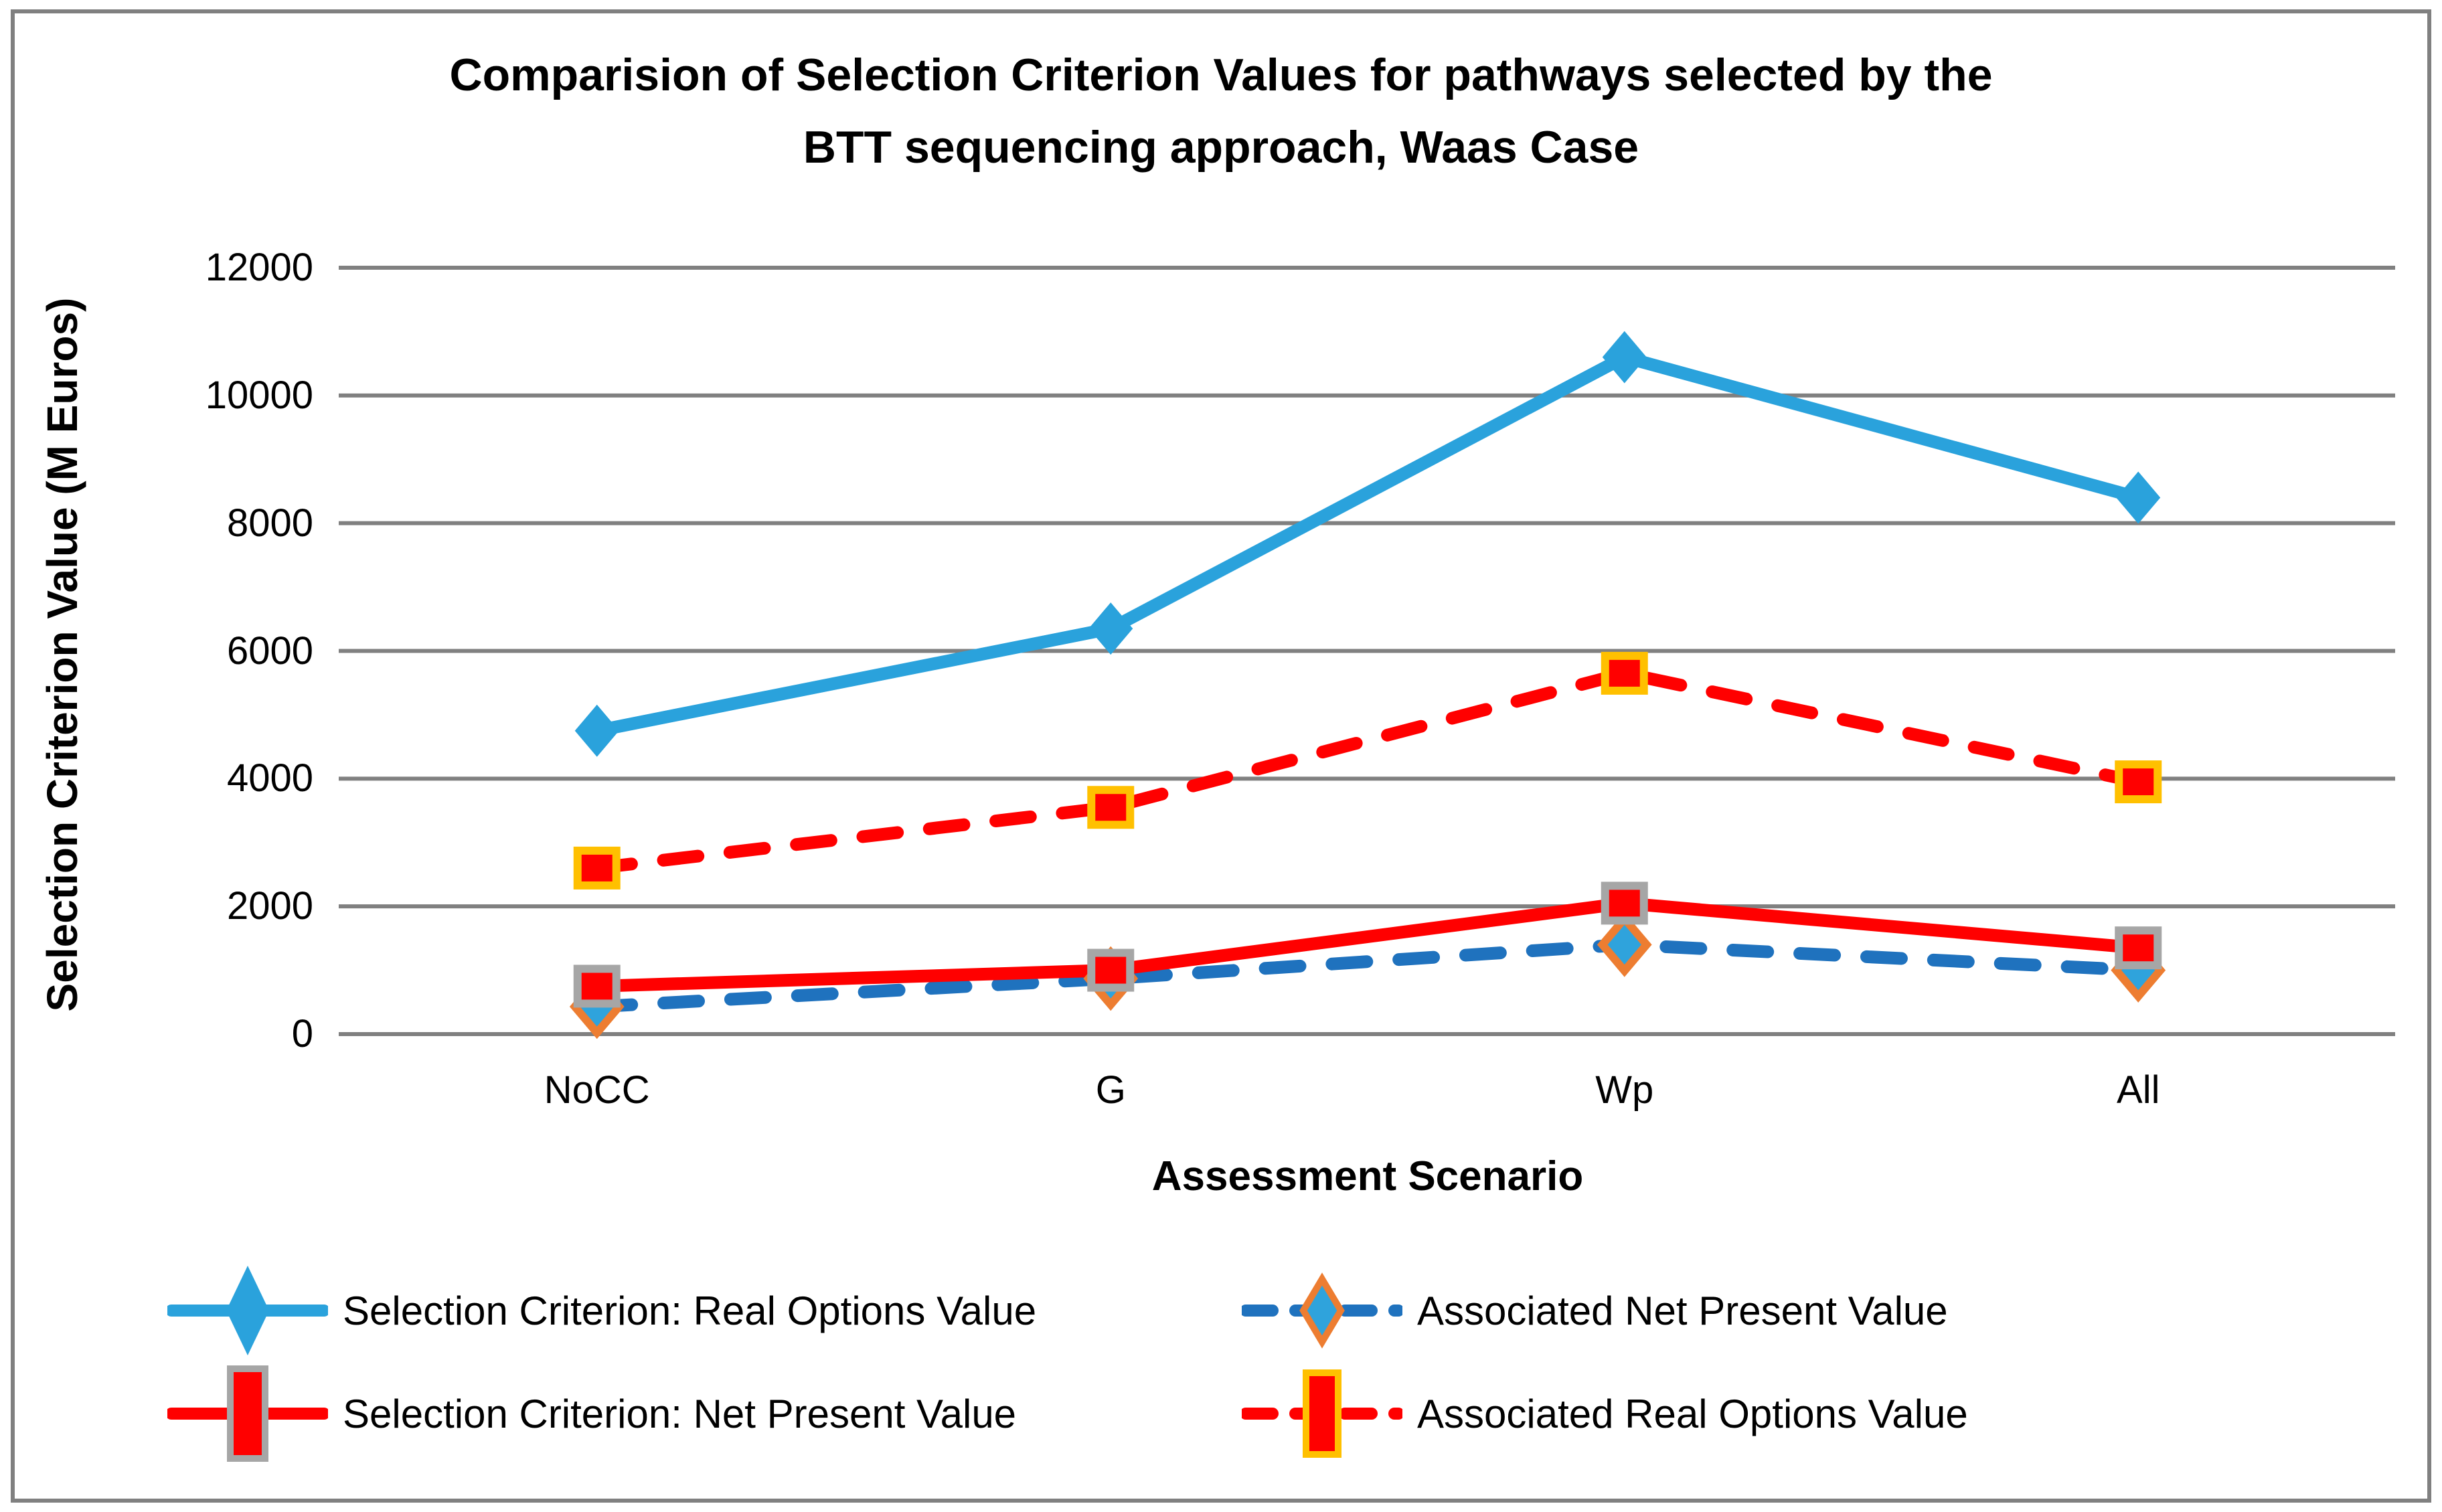 The width and height of the screenshot is (2442, 1512). What do you see at coordinates (1624, 357) in the screenshot?
I see `marker-0-Wp` at bounding box center [1624, 357].